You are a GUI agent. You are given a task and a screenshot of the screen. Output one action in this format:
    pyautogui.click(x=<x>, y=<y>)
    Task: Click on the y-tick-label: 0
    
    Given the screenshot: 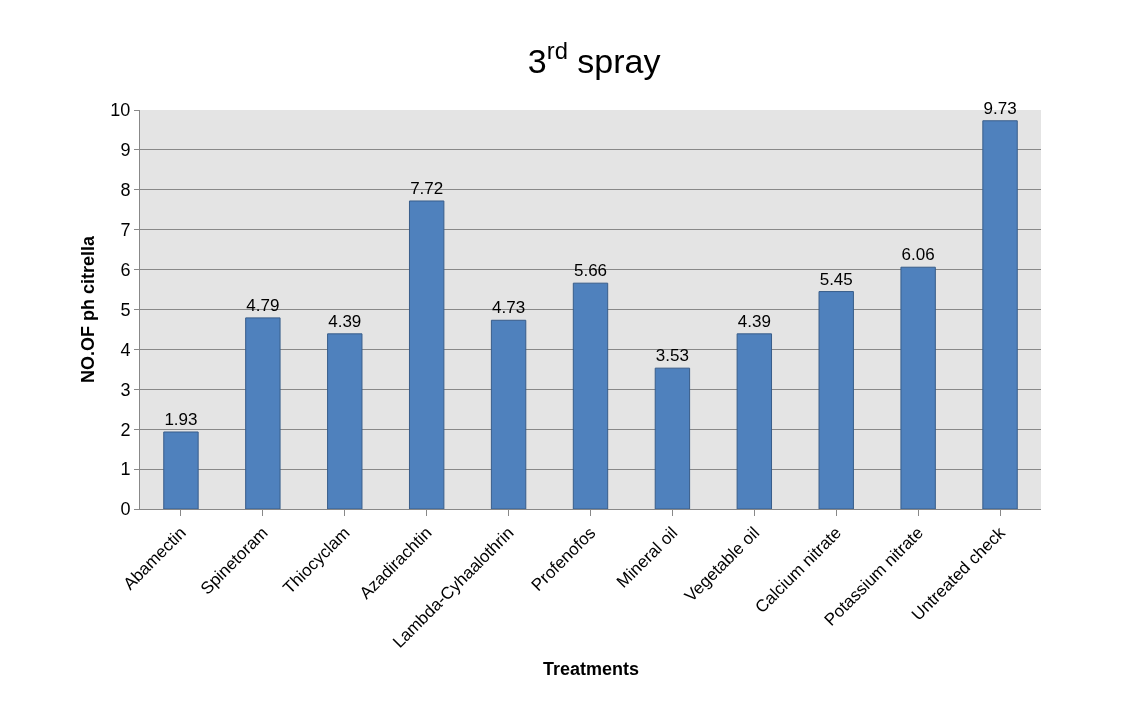 What is the action you would take?
    pyautogui.click(x=125, y=509)
    